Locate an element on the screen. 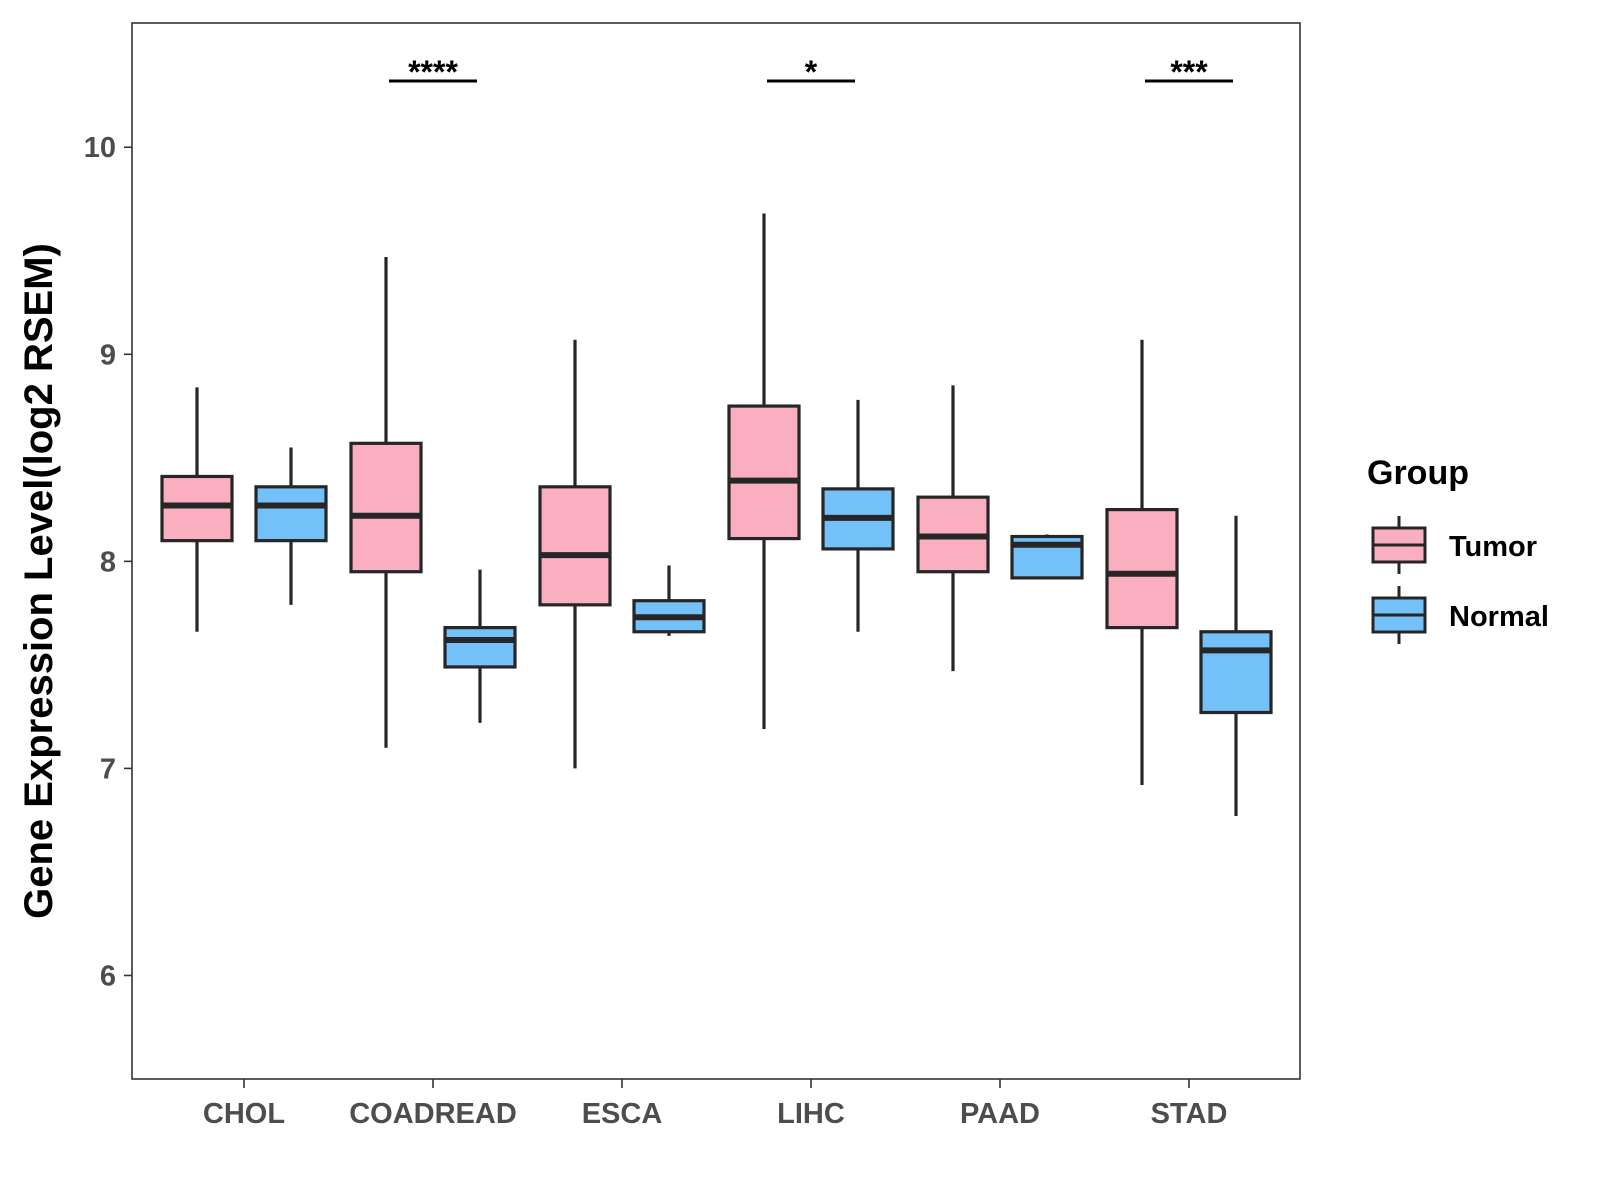 This screenshot has width=1600, height=1200. box-tumor-lihc is located at coordinates (764, 471).